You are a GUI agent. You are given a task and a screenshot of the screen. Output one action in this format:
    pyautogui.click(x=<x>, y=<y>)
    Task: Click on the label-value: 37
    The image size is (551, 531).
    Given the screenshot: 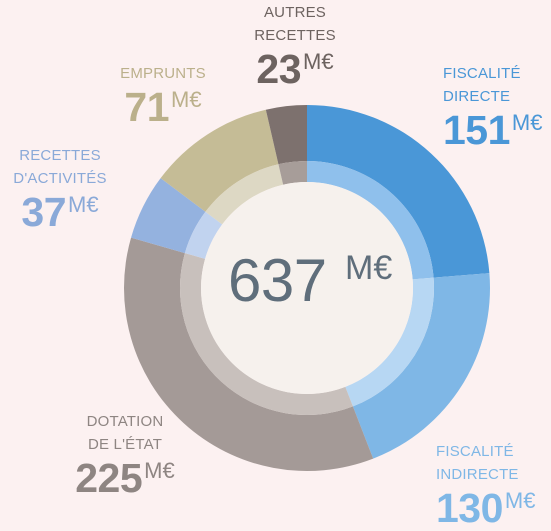 What is the action you would take?
    pyautogui.click(x=44, y=212)
    